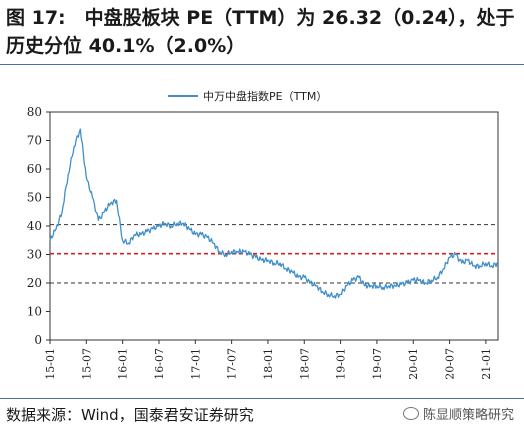  I want to click on x-tick-label: 16-07, so click(159, 364).